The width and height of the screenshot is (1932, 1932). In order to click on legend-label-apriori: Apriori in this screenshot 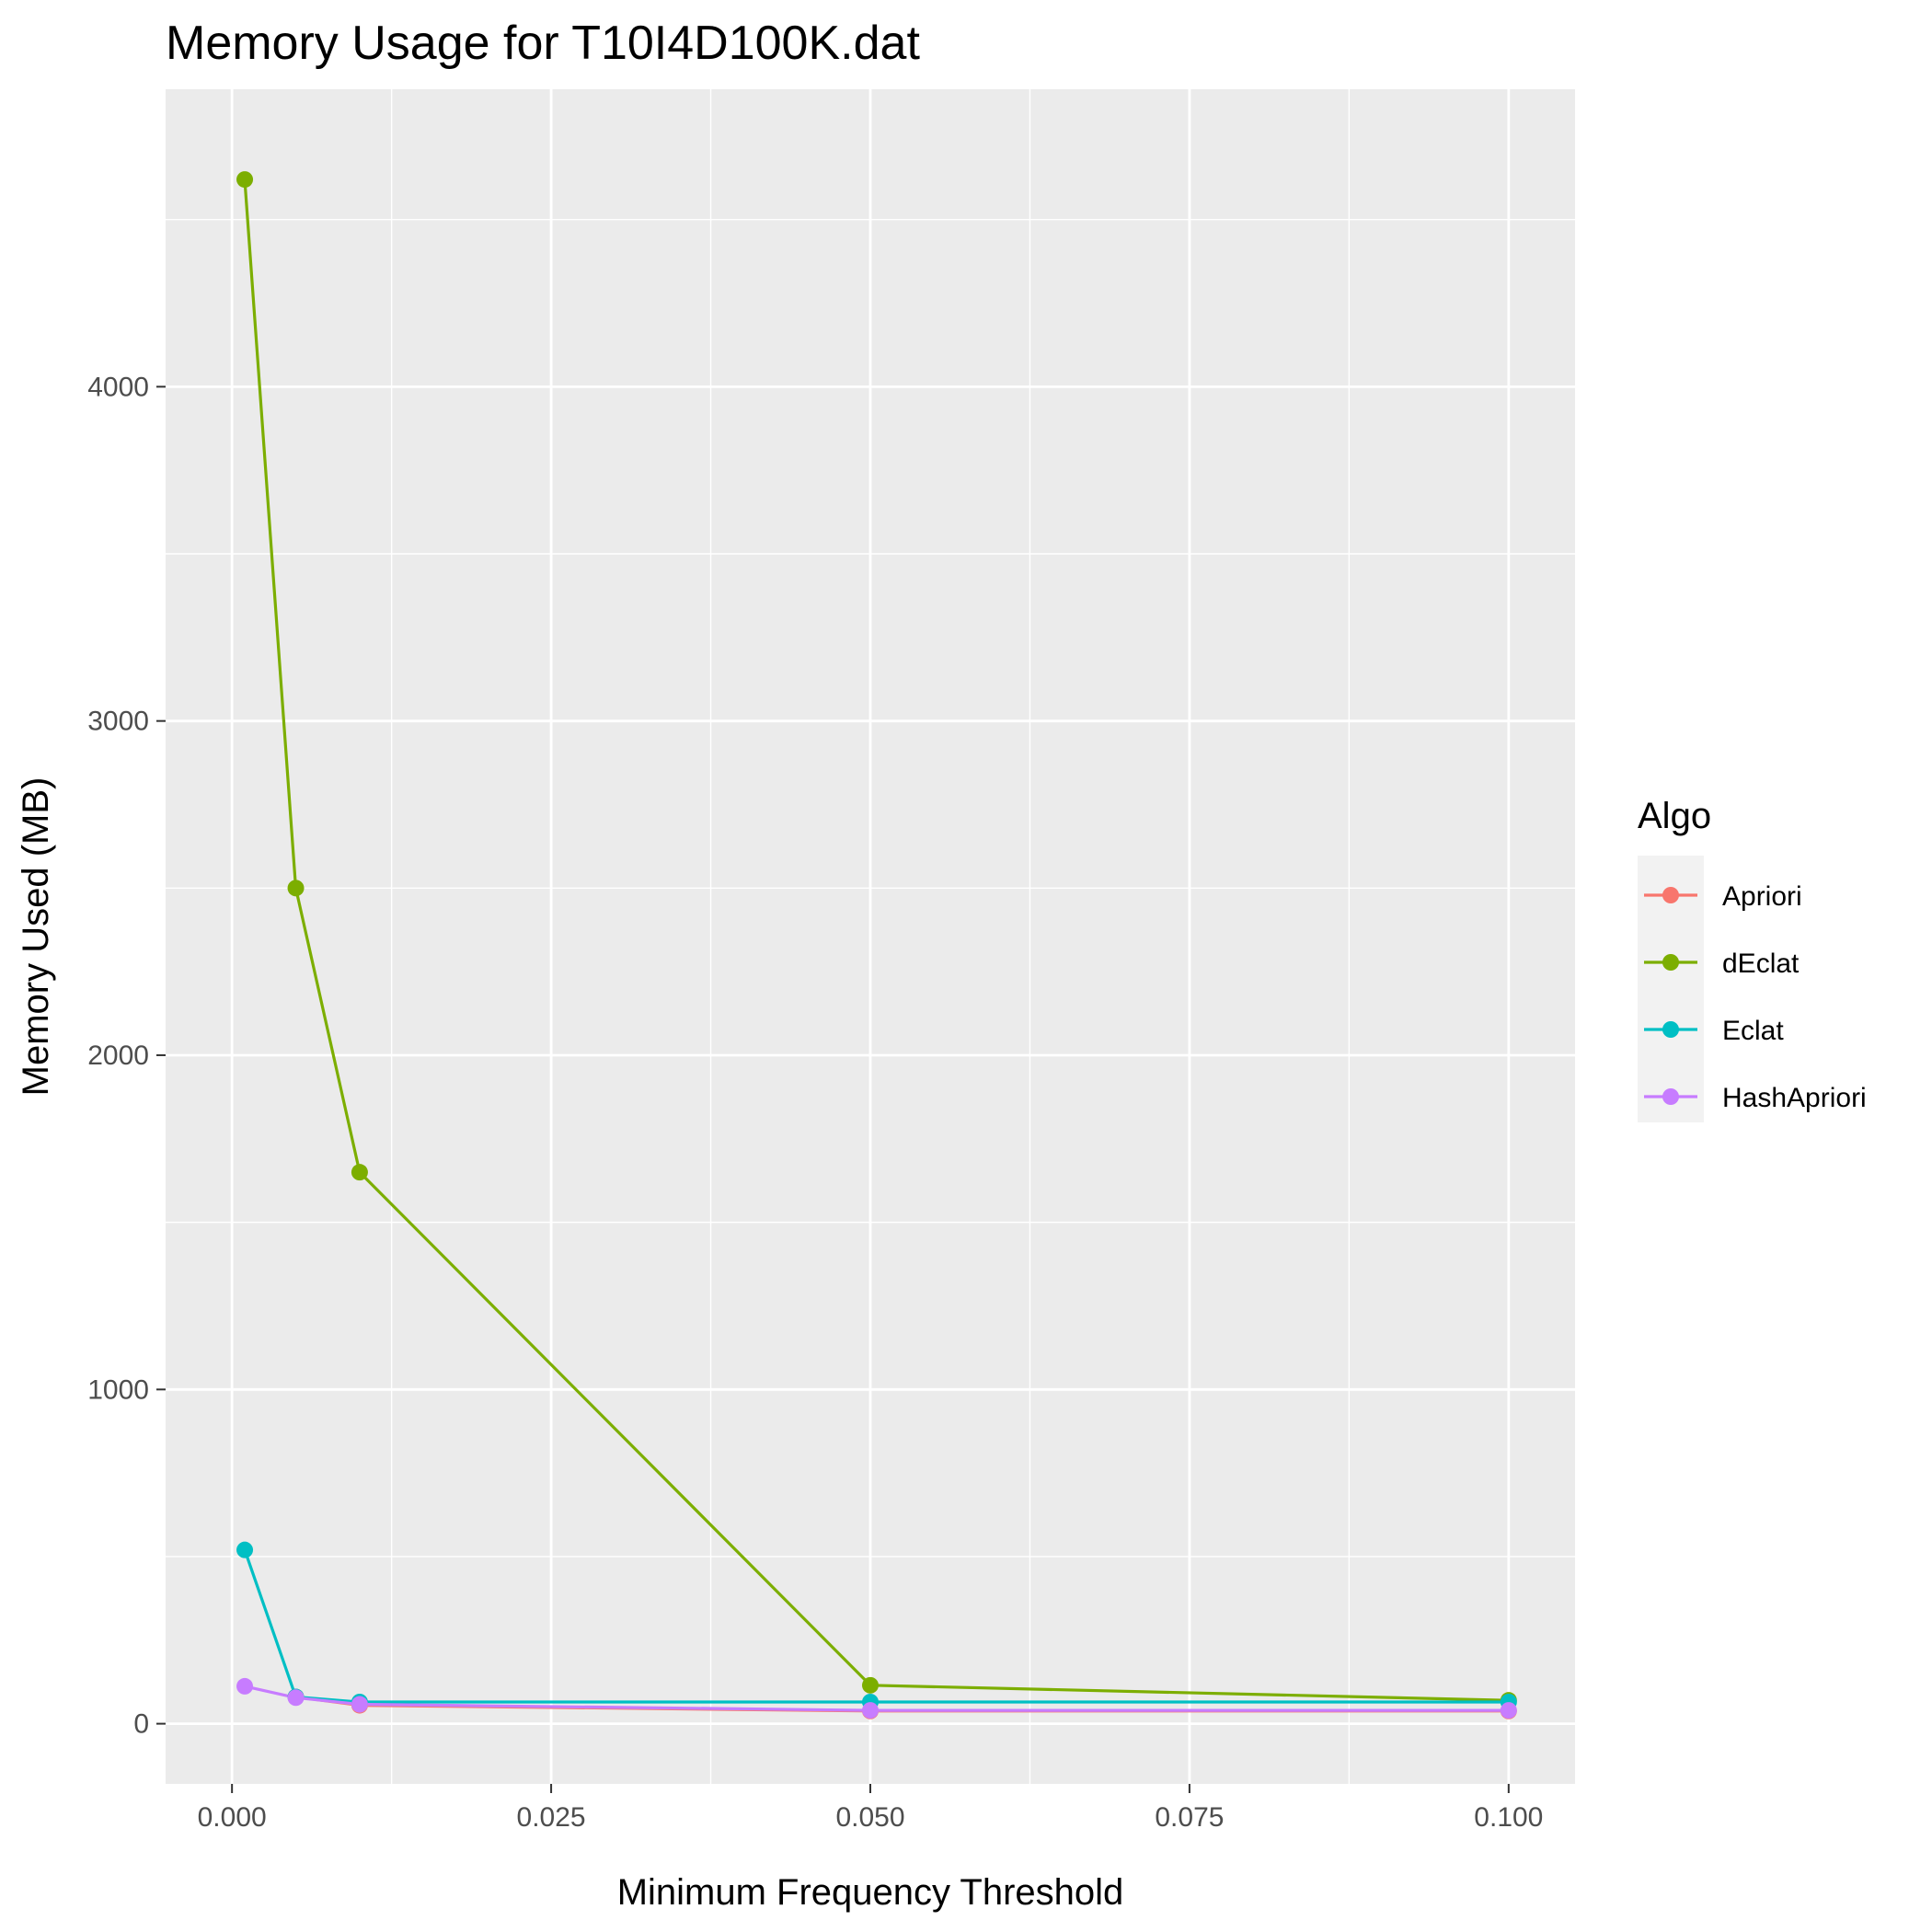, I will do `click(1762, 896)`.